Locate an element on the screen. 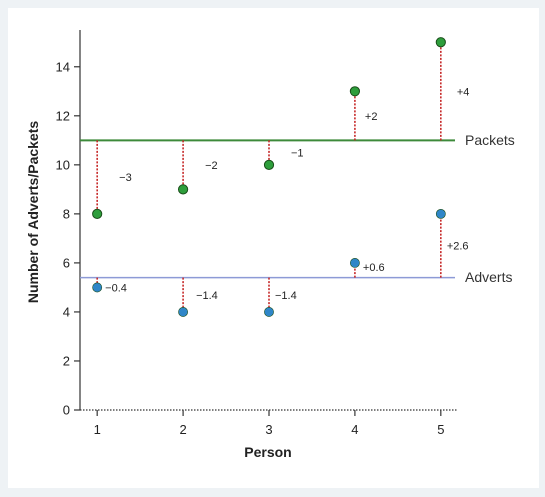 This screenshot has width=545, height=497. x-tick-label: 5 is located at coordinates (440, 429).